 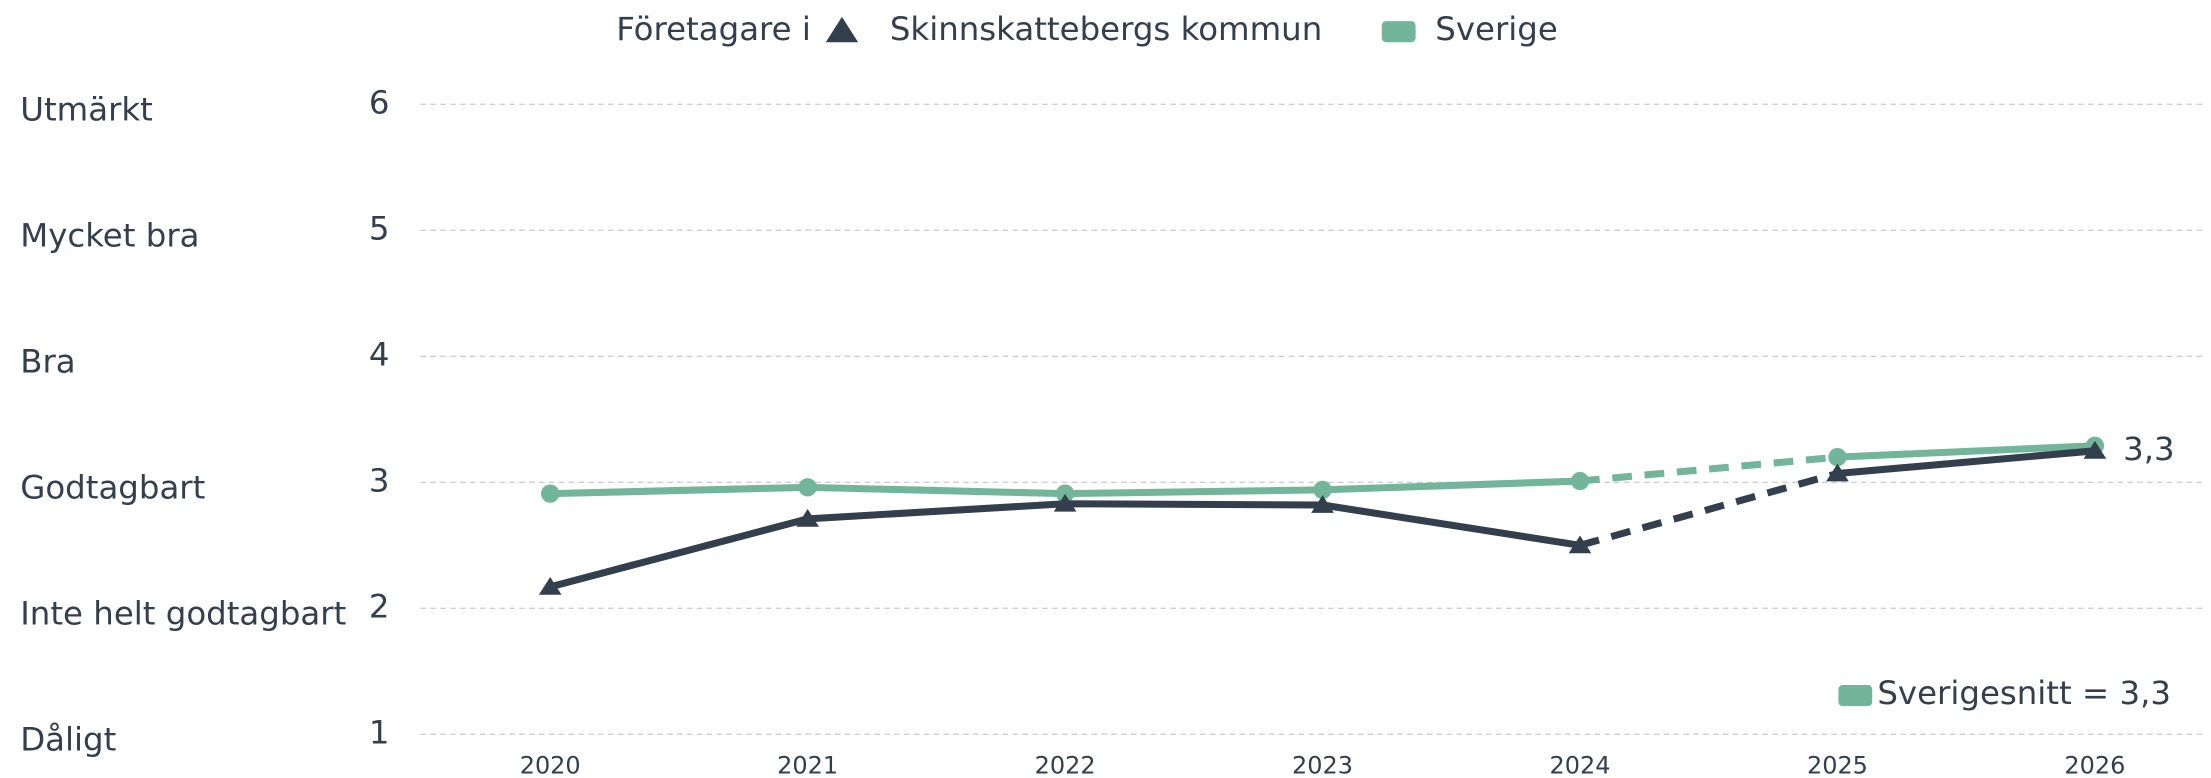 I want to click on x-tick-label: 2025, so click(x=1837, y=765).